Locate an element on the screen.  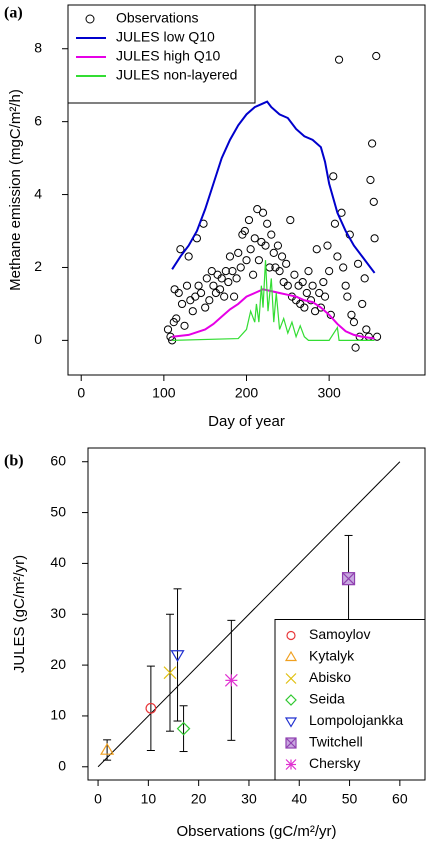
x-tick-label: 0 is located at coordinates (98, 799).